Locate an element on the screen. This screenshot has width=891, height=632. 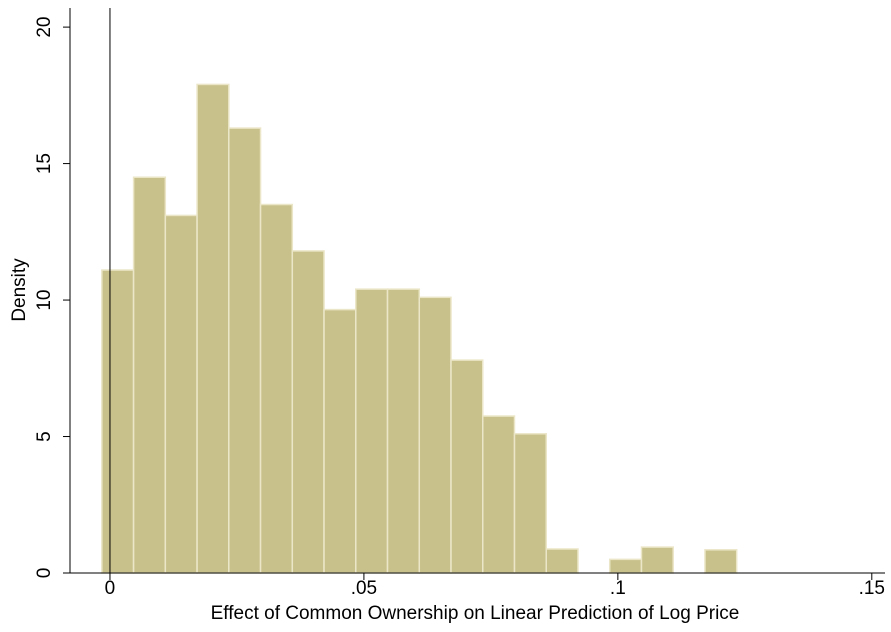
x-tick-label: 0 is located at coordinates (110, 588).